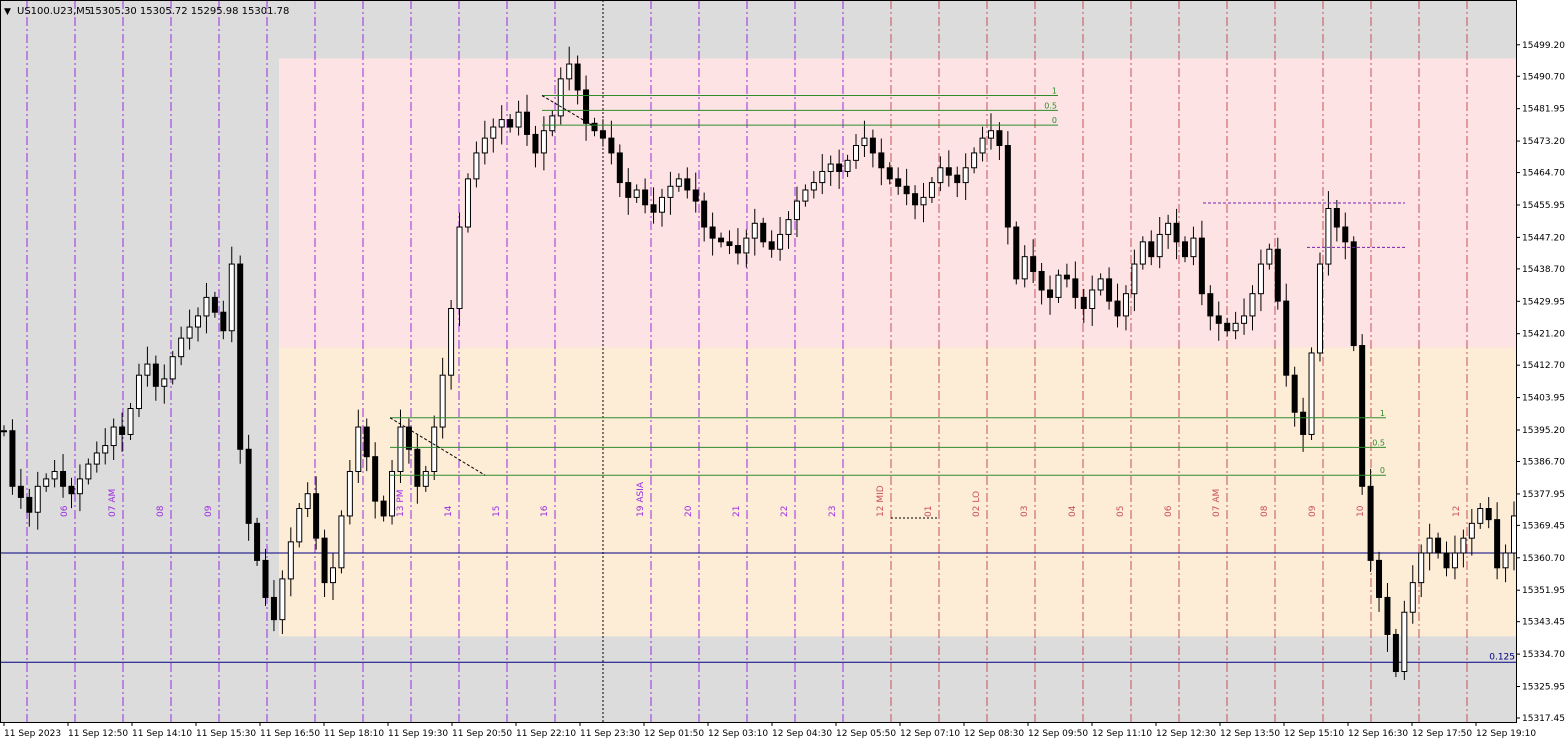  Describe the element at coordinates (1543, 495) in the screenshot. I see `y-tick-label: 15377.95` at that location.